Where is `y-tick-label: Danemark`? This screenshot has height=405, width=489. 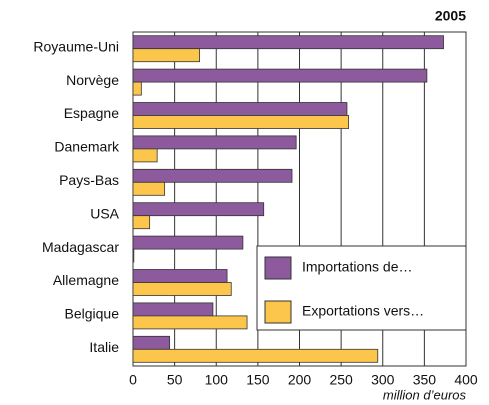
y-tick-label: Danemark is located at coordinates (87, 147).